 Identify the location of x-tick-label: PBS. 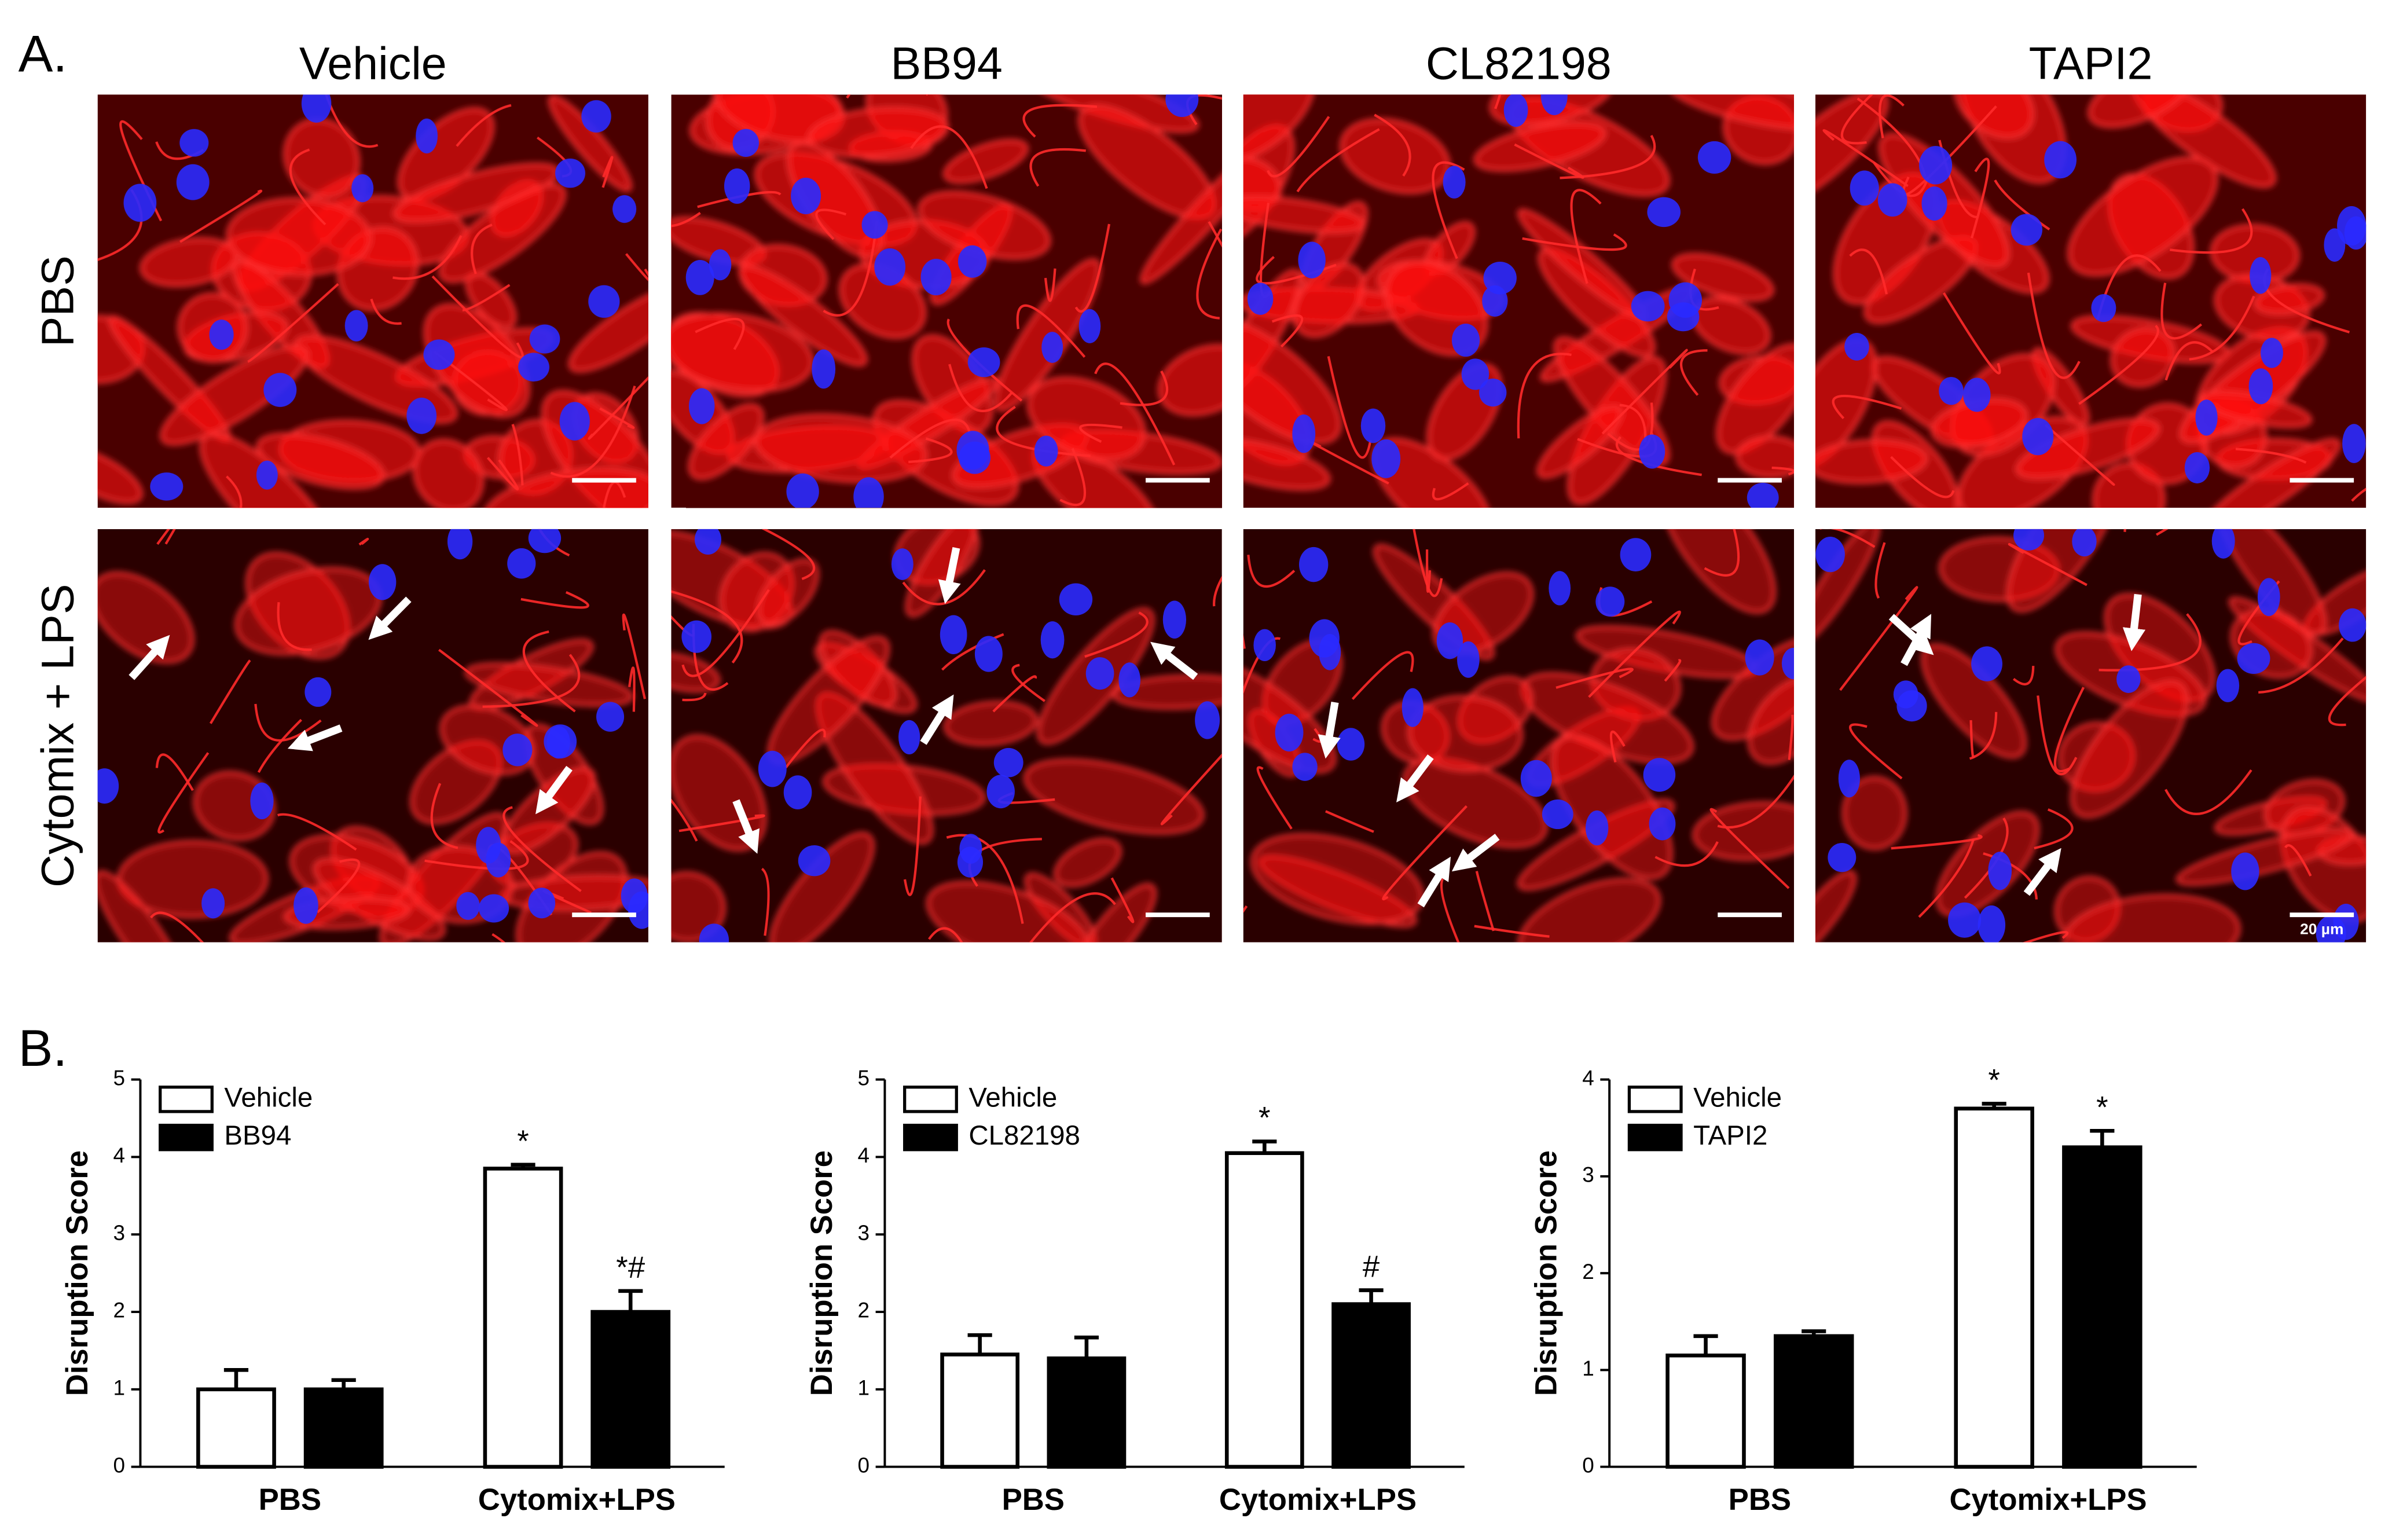
(290, 1500).